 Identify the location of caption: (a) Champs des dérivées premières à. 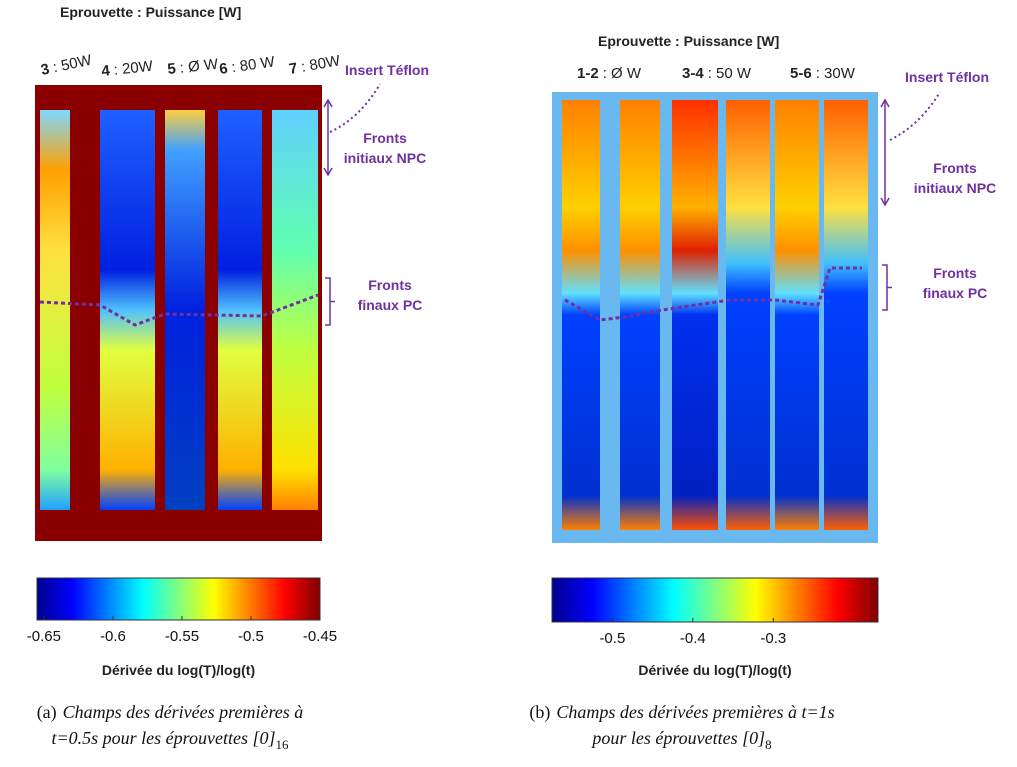
(170, 712).